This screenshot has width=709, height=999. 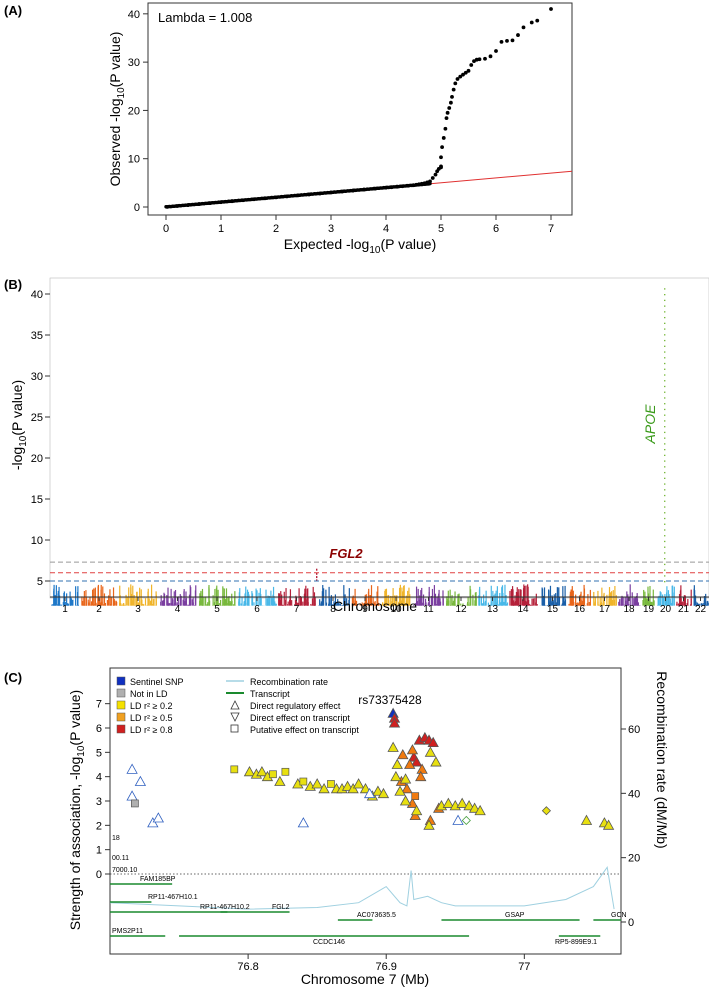 What do you see at coordinates (634, 794) in the screenshot?
I see `regional-right-tick-label: 40` at bounding box center [634, 794].